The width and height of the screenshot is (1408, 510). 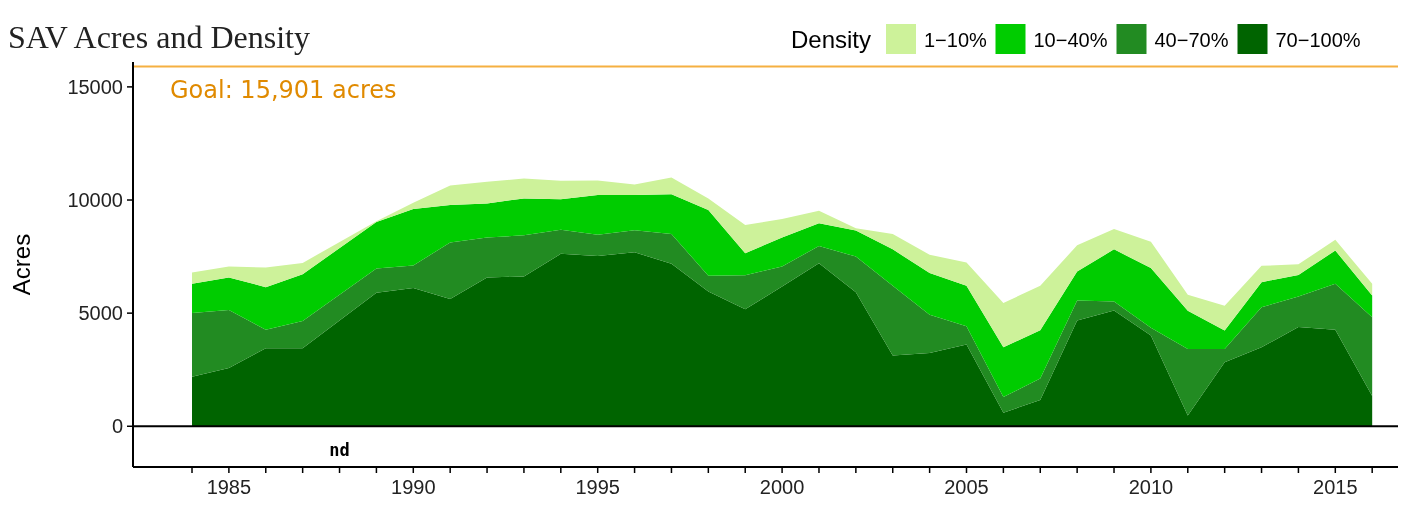 What do you see at coordinates (956, 40) in the screenshot?
I see `legend-label: 1−10%` at bounding box center [956, 40].